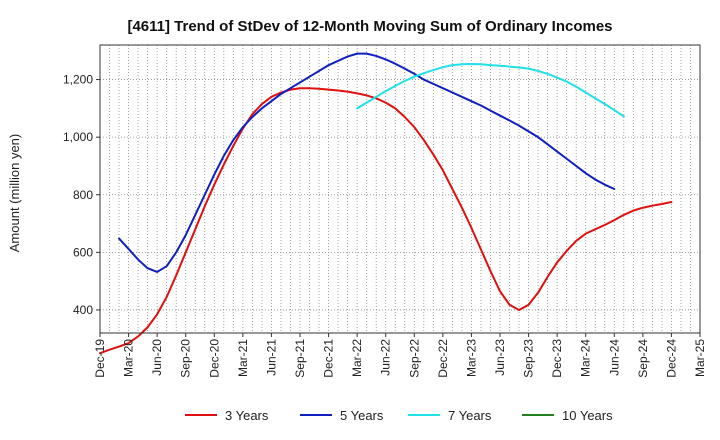 The image size is (720, 440). Describe the element at coordinates (586, 358) in the screenshot. I see `x-tick-label: Mar-24` at that location.